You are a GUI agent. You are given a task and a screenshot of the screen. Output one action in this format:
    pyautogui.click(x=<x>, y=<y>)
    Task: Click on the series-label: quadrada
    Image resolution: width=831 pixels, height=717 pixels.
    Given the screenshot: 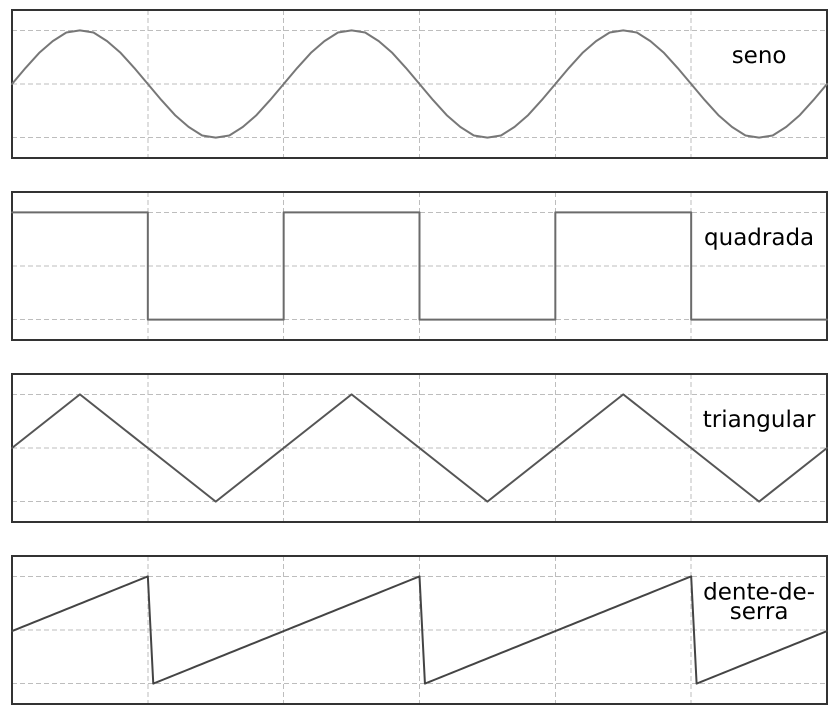 What is the action you would take?
    pyautogui.click(x=759, y=238)
    